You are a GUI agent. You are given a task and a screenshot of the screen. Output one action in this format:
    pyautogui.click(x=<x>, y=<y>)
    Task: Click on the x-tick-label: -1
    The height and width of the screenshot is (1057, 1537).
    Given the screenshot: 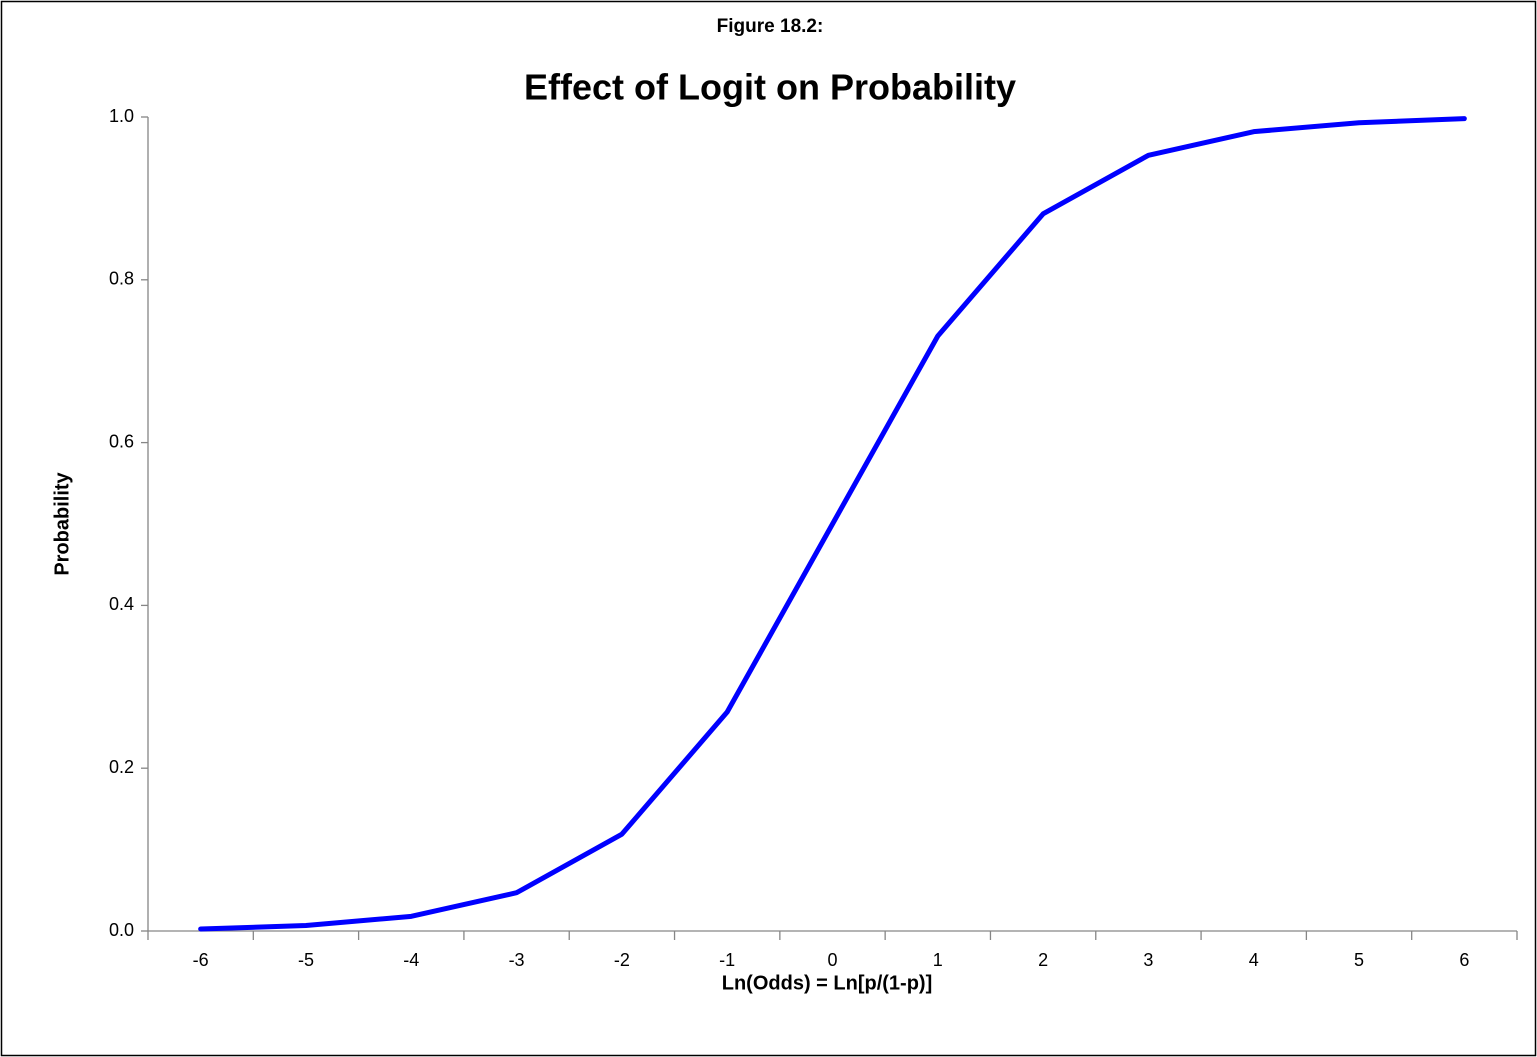 What is the action you would take?
    pyautogui.click(x=727, y=960)
    